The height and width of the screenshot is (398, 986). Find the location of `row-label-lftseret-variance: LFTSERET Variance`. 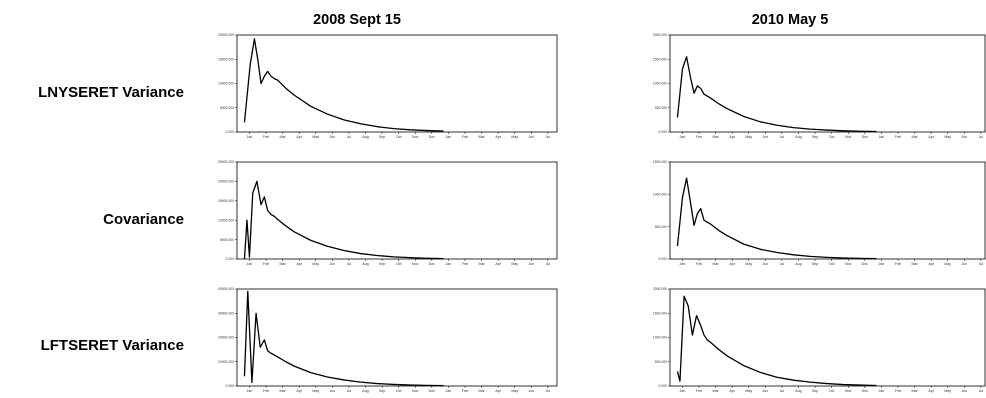

row-label-lftseret-variance: LFTSERET Variance is located at coordinates (112, 345).